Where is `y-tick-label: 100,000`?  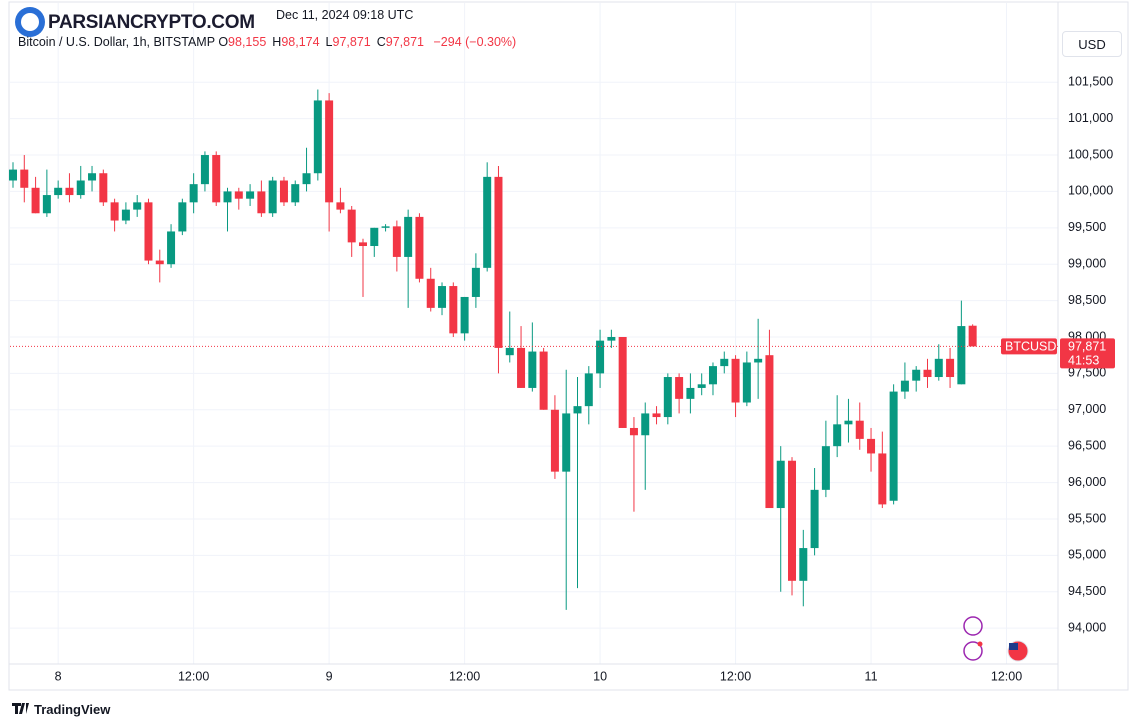 y-tick-label: 100,000 is located at coordinates (1090, 191).